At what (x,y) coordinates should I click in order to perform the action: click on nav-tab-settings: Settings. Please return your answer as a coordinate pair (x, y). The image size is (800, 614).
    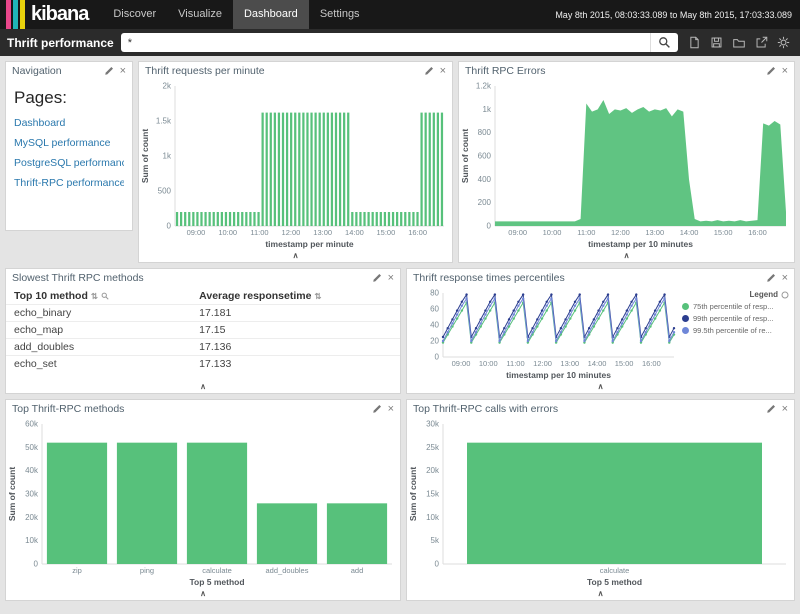
    Looking at the image, I should click on (339, 14).